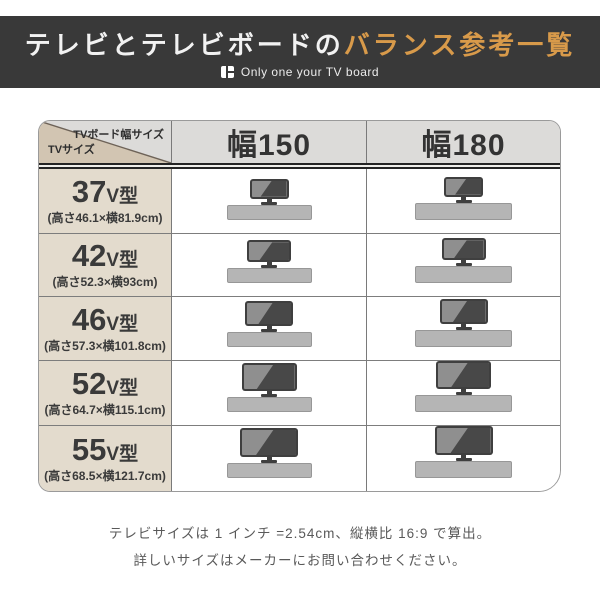 The image size is (600, 600). Describe the element at coordinates (105, 383) in the screenshot. I see `tv-size-value: 52V型` at that location.